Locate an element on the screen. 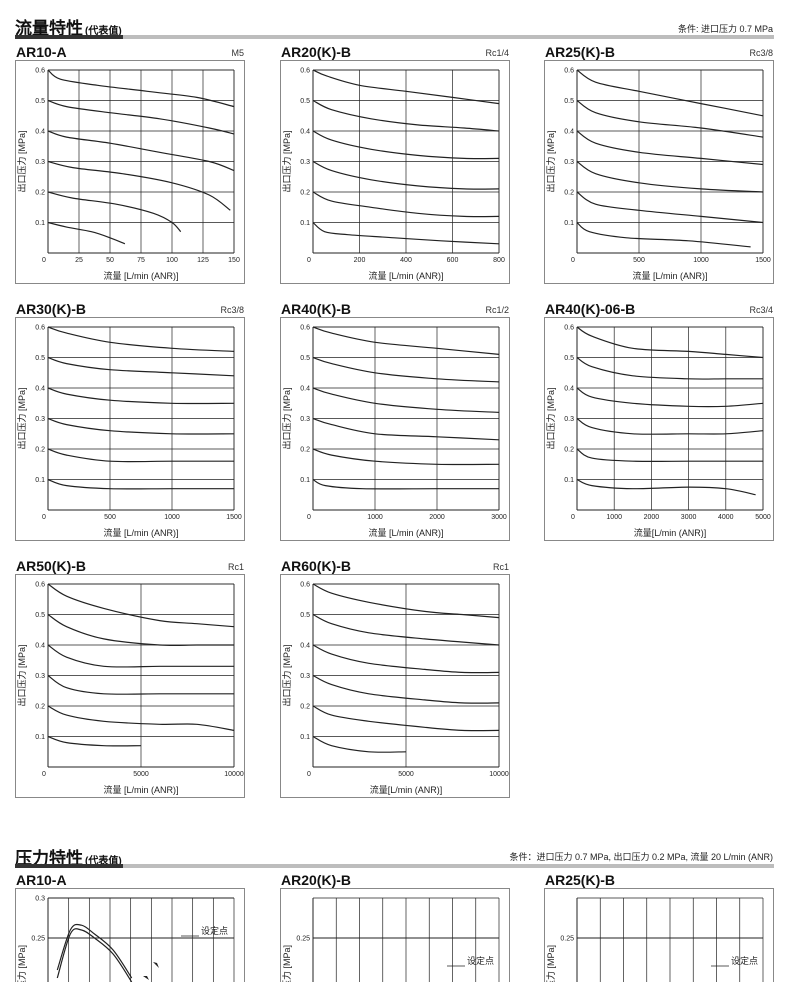 This screenshot has height=982, width=790. chart-header: AR20(K)-B is located at coordinates (395, 880).